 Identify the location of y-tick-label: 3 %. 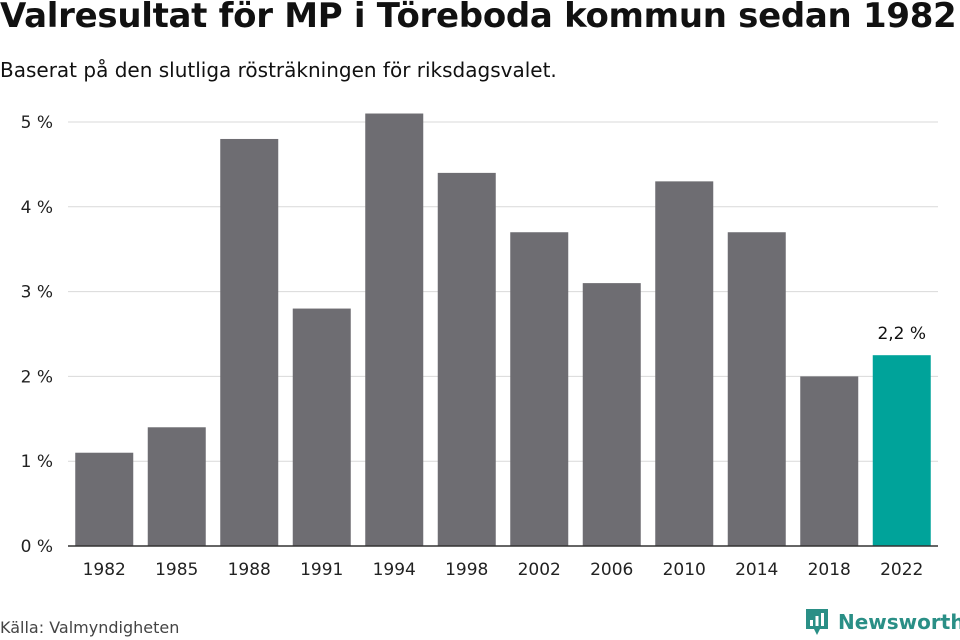
(37, 293).